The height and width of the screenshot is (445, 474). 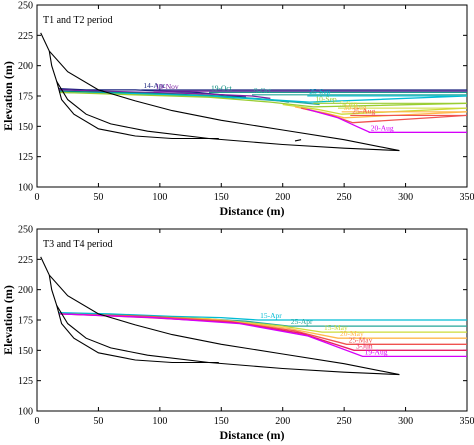 I want to click on series-line-5-Sep, so click(x=374, y=109).